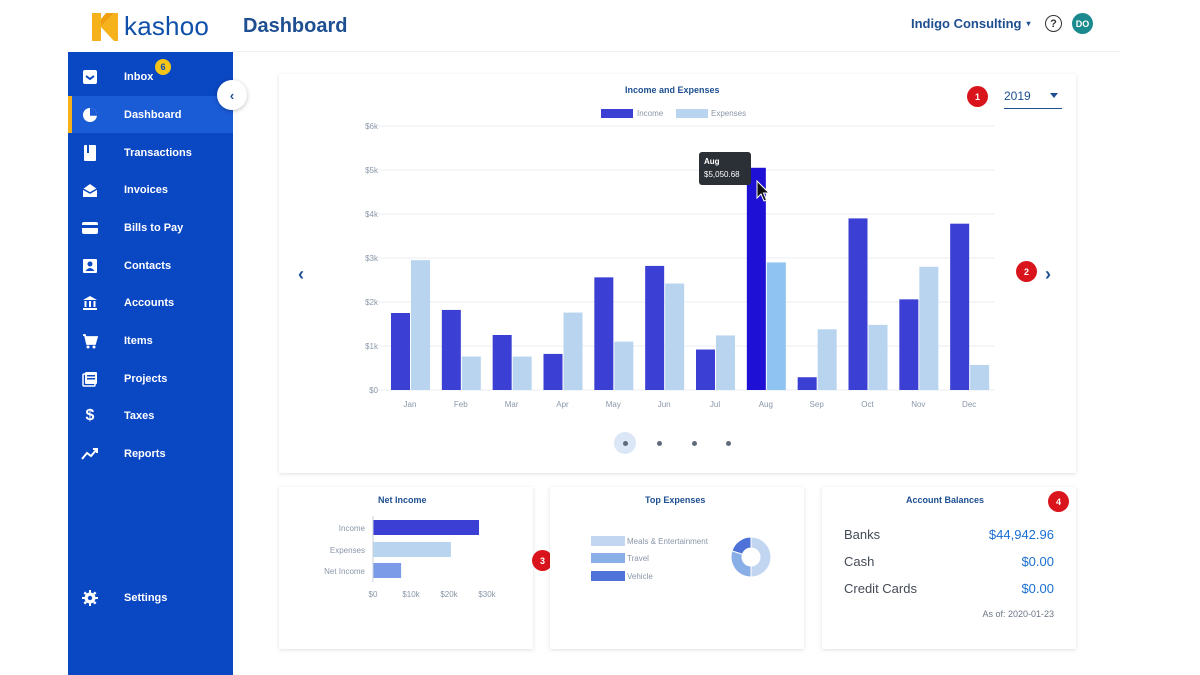  Describe the element at coordinates (608, 541) in the screenshot. I see `legend-swatch-meals` at that location.